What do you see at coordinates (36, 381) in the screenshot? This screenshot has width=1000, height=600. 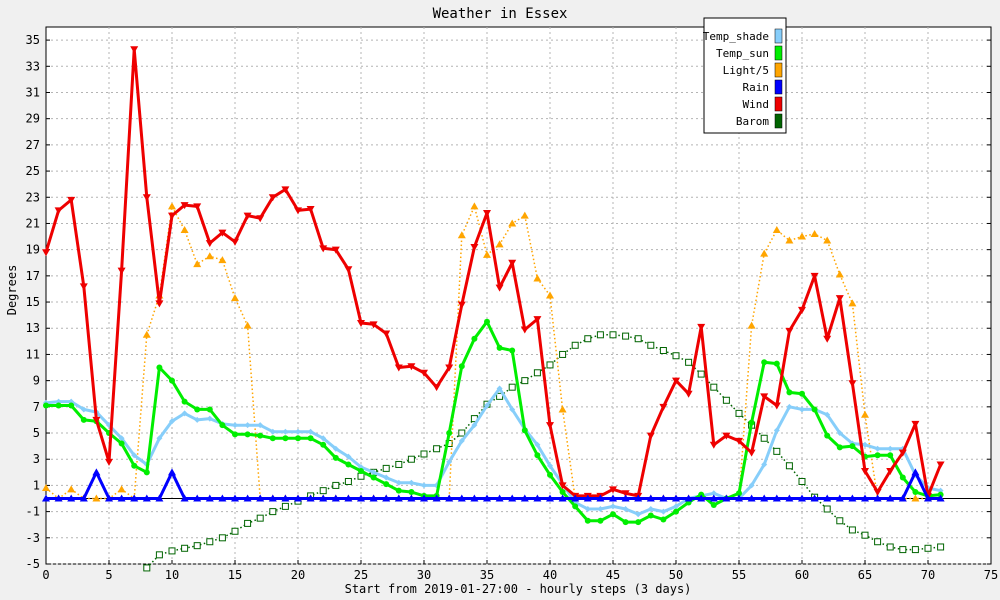 I see `y-tick-label: 9` at bounding box center [36, 381].